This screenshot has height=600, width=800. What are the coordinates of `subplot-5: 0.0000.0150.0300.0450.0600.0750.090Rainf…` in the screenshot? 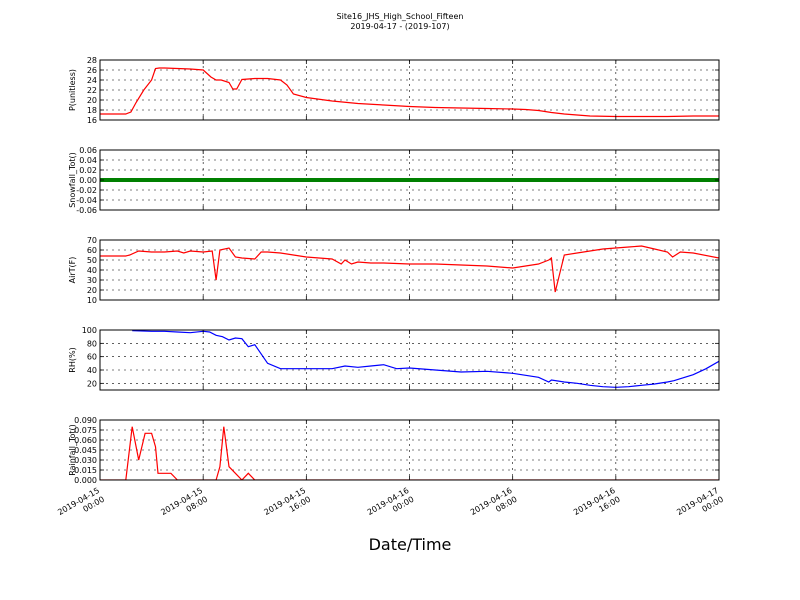 It's located at (394, 450).